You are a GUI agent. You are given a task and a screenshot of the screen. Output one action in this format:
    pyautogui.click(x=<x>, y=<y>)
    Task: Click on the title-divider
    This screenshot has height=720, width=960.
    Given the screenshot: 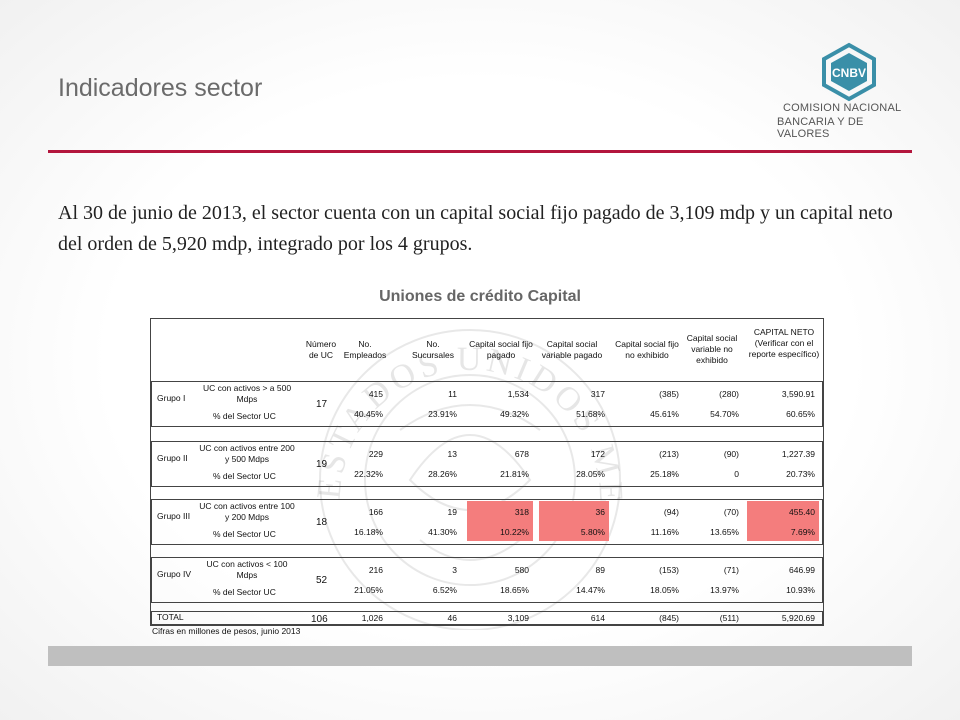 What is the action you would take?
    pyautogui.click(x=480, y=151)
    